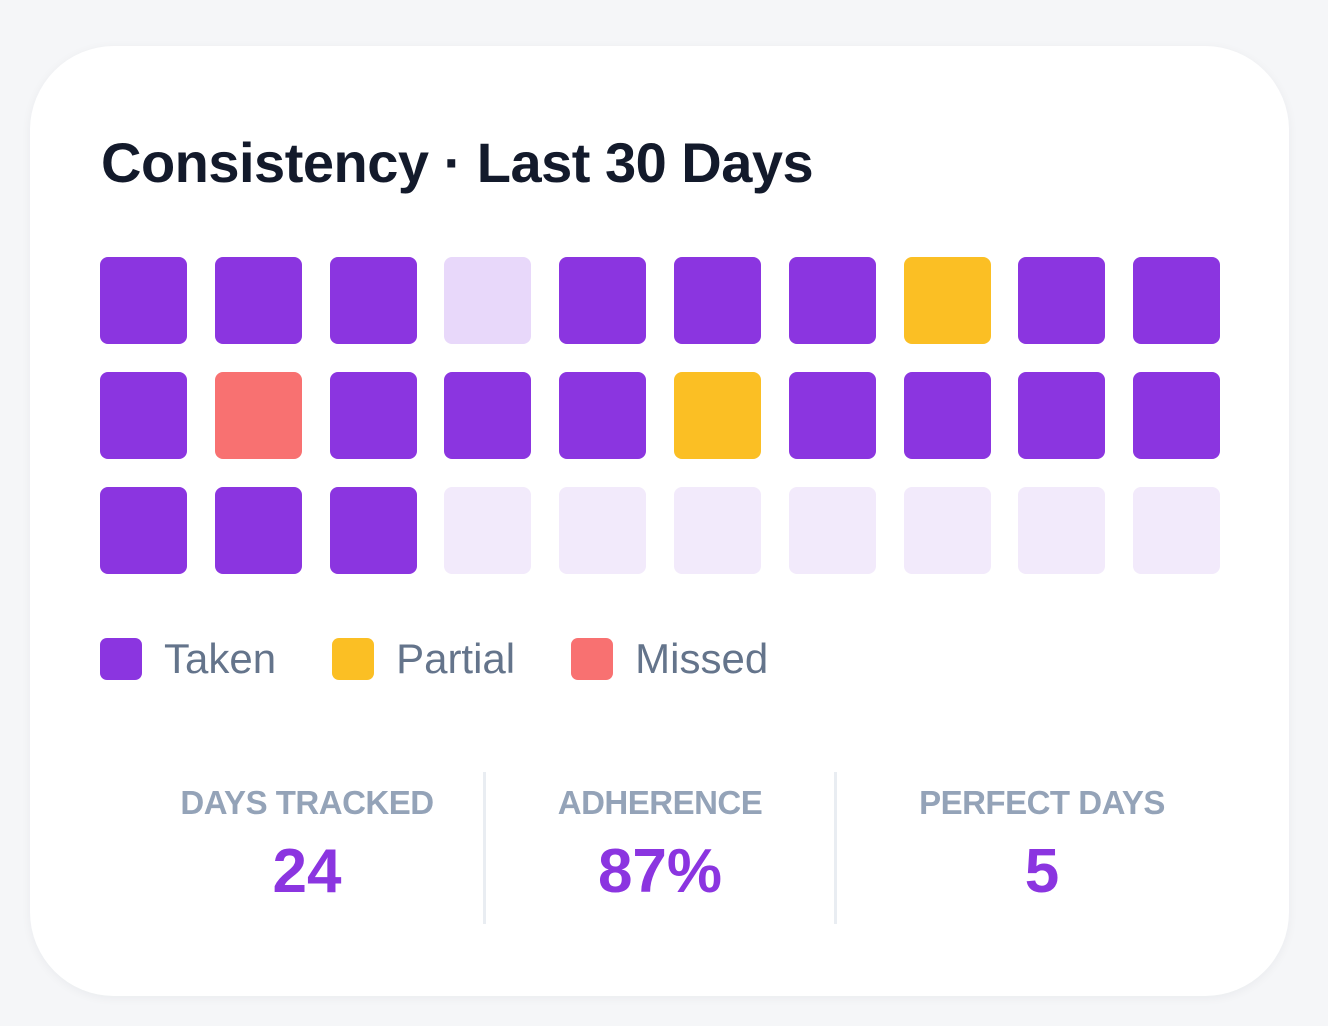 The width and height of the screenshot is (1328, 1026). Describe the element at coordinates (220, 658) in the screenshot. I see `legend-label: Taken` at that location.